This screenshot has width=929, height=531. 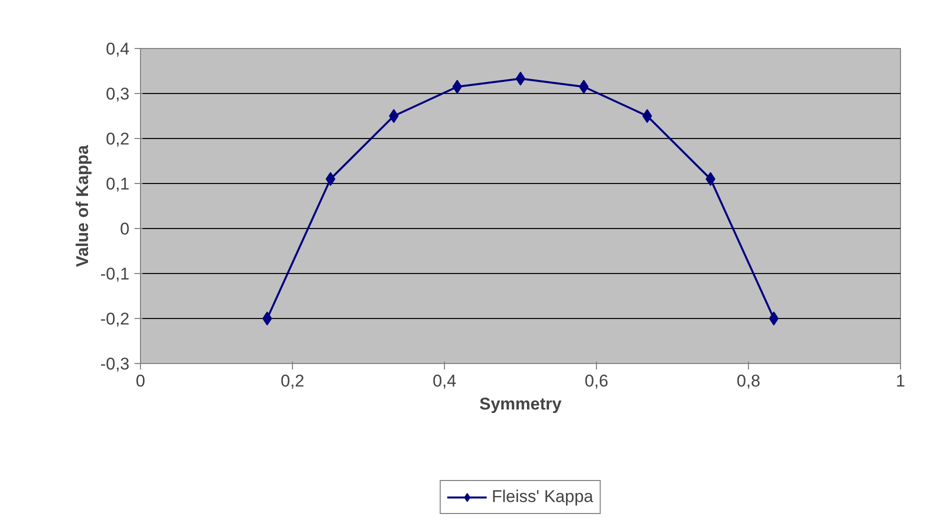 What do you see at coordinates (444, 381) in the screenshot?
I see `x-tick-label: 0,4` at bounding box center [444, 381].